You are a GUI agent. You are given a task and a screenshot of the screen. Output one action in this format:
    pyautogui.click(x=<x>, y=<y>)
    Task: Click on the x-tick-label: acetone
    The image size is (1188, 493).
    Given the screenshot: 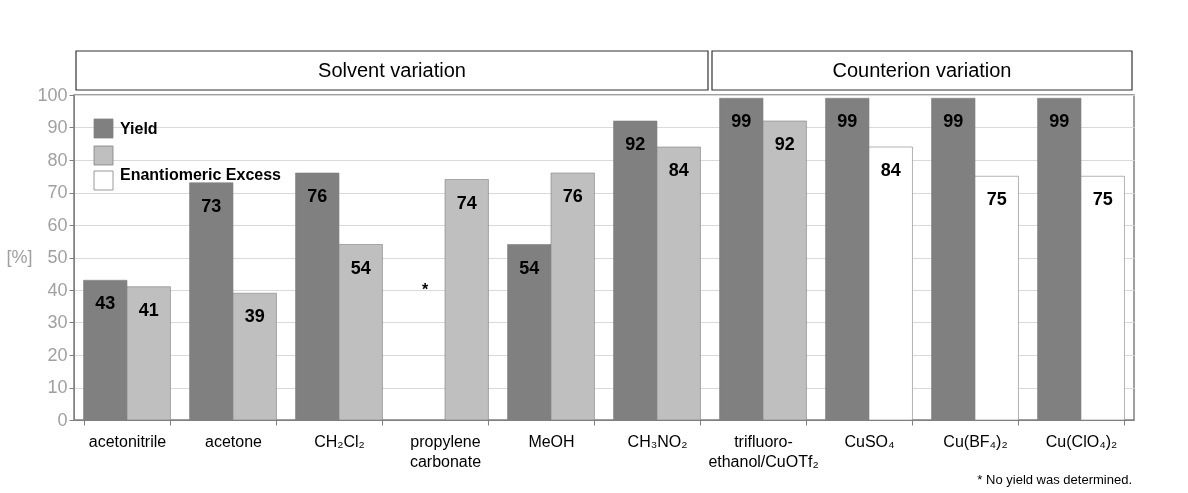 What is the action you would take?
    pyautogui.click(x=234, y=441)
    